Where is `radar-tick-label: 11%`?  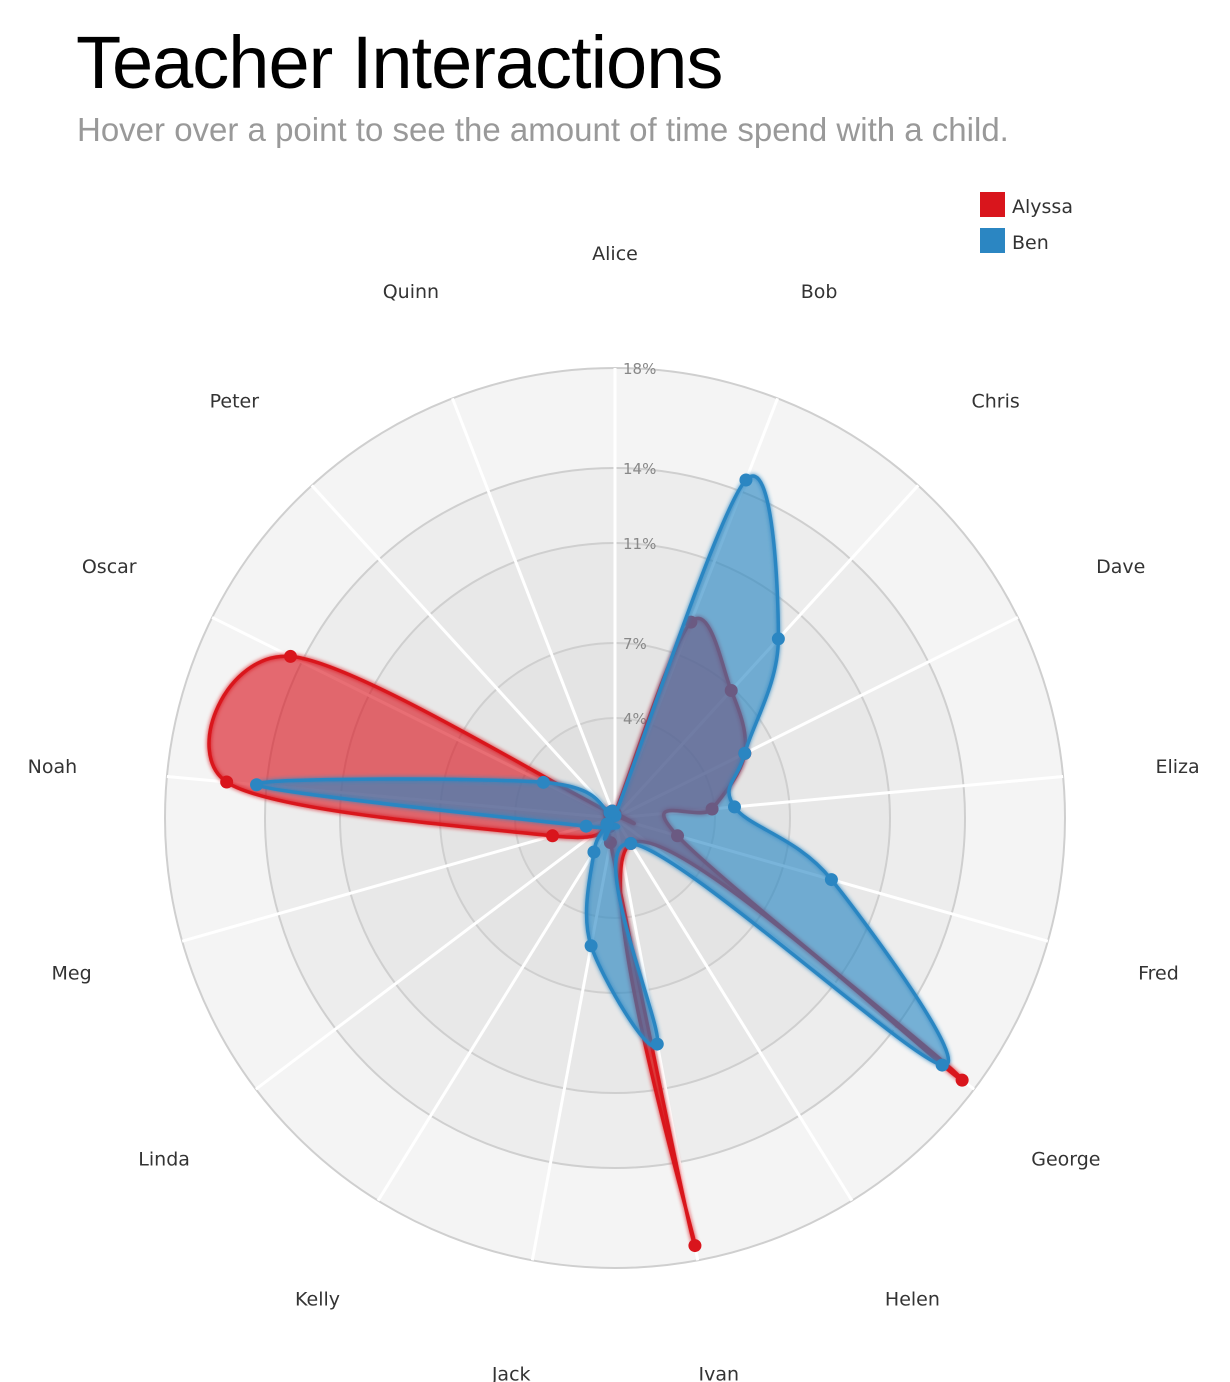
radar-tick-label: 11% is located at coordinates (639, 544).